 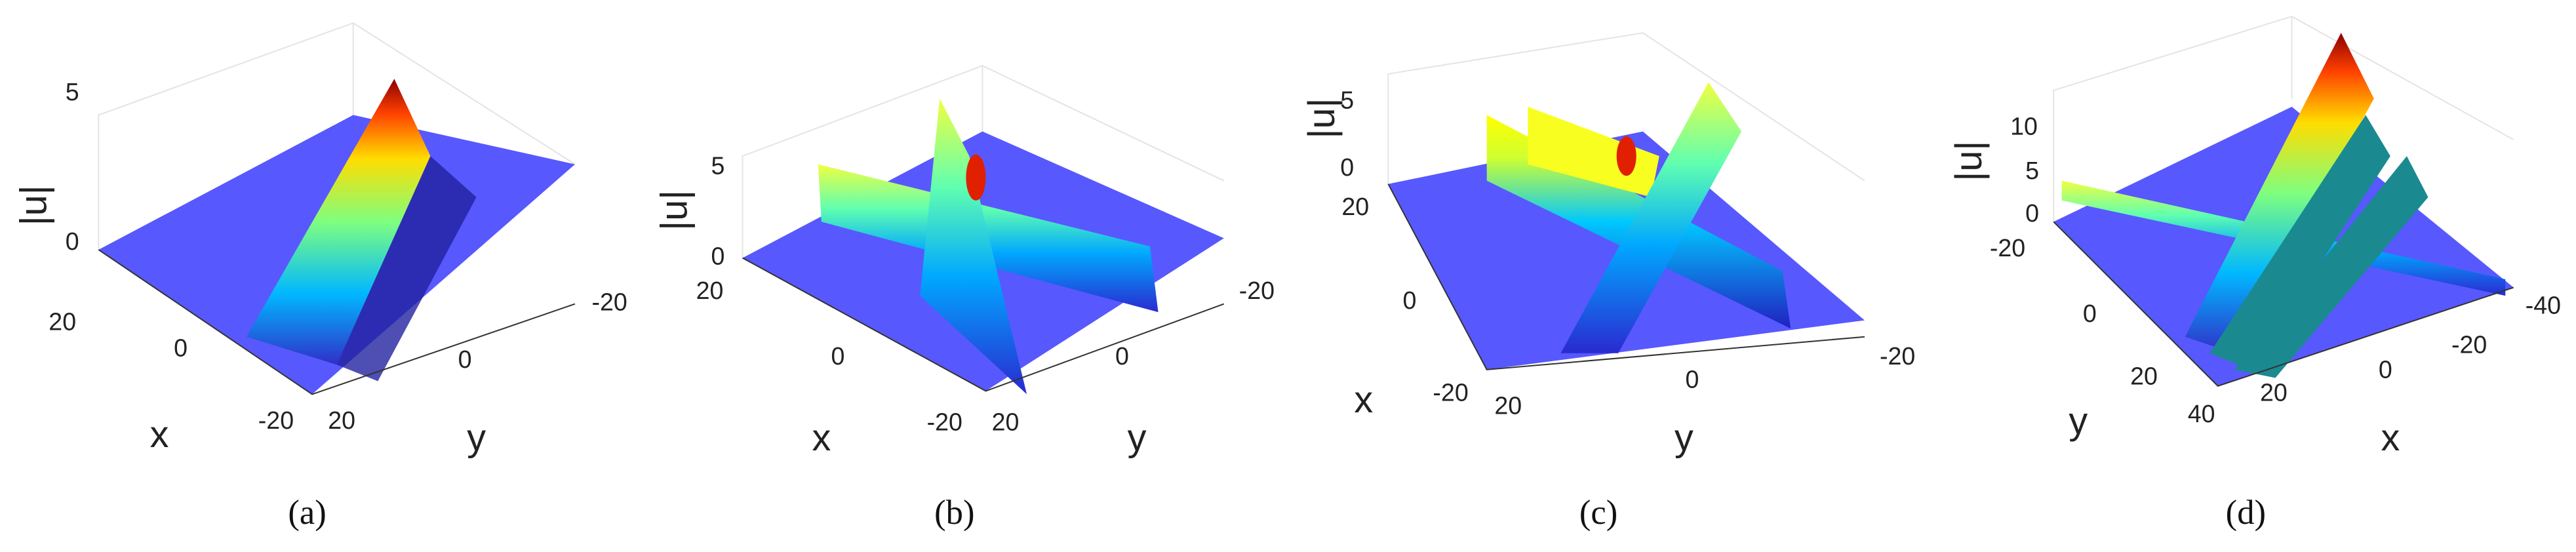 What do you see at coordinates (2246, 513) in the screenshot?
I see `caption: (d)` at bounding box center [2246, 513].